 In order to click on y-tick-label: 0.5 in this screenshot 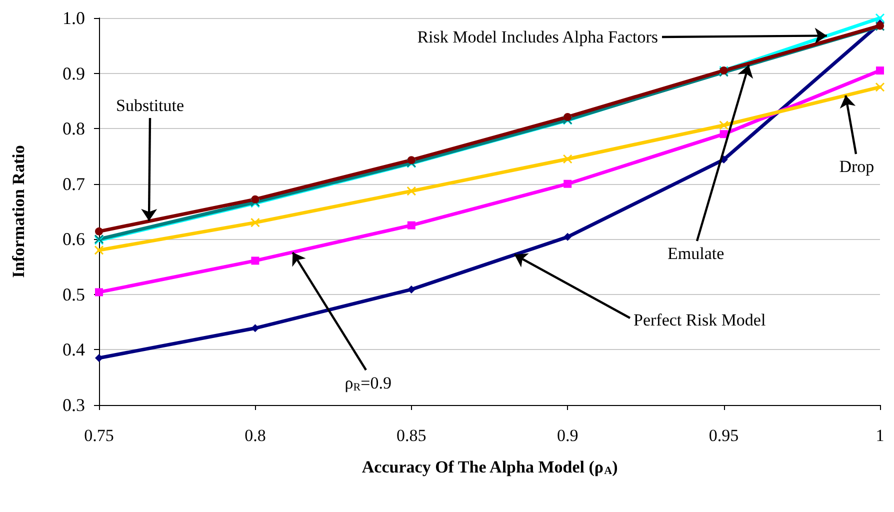, I will do `click(73, 294)`.